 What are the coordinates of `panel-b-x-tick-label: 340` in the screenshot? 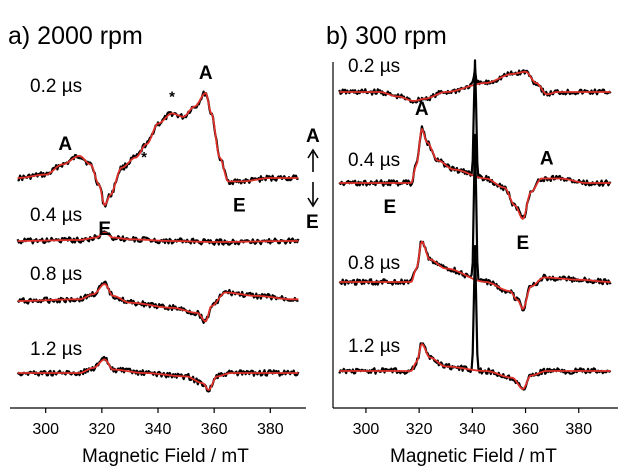 It's located at (472, 429).